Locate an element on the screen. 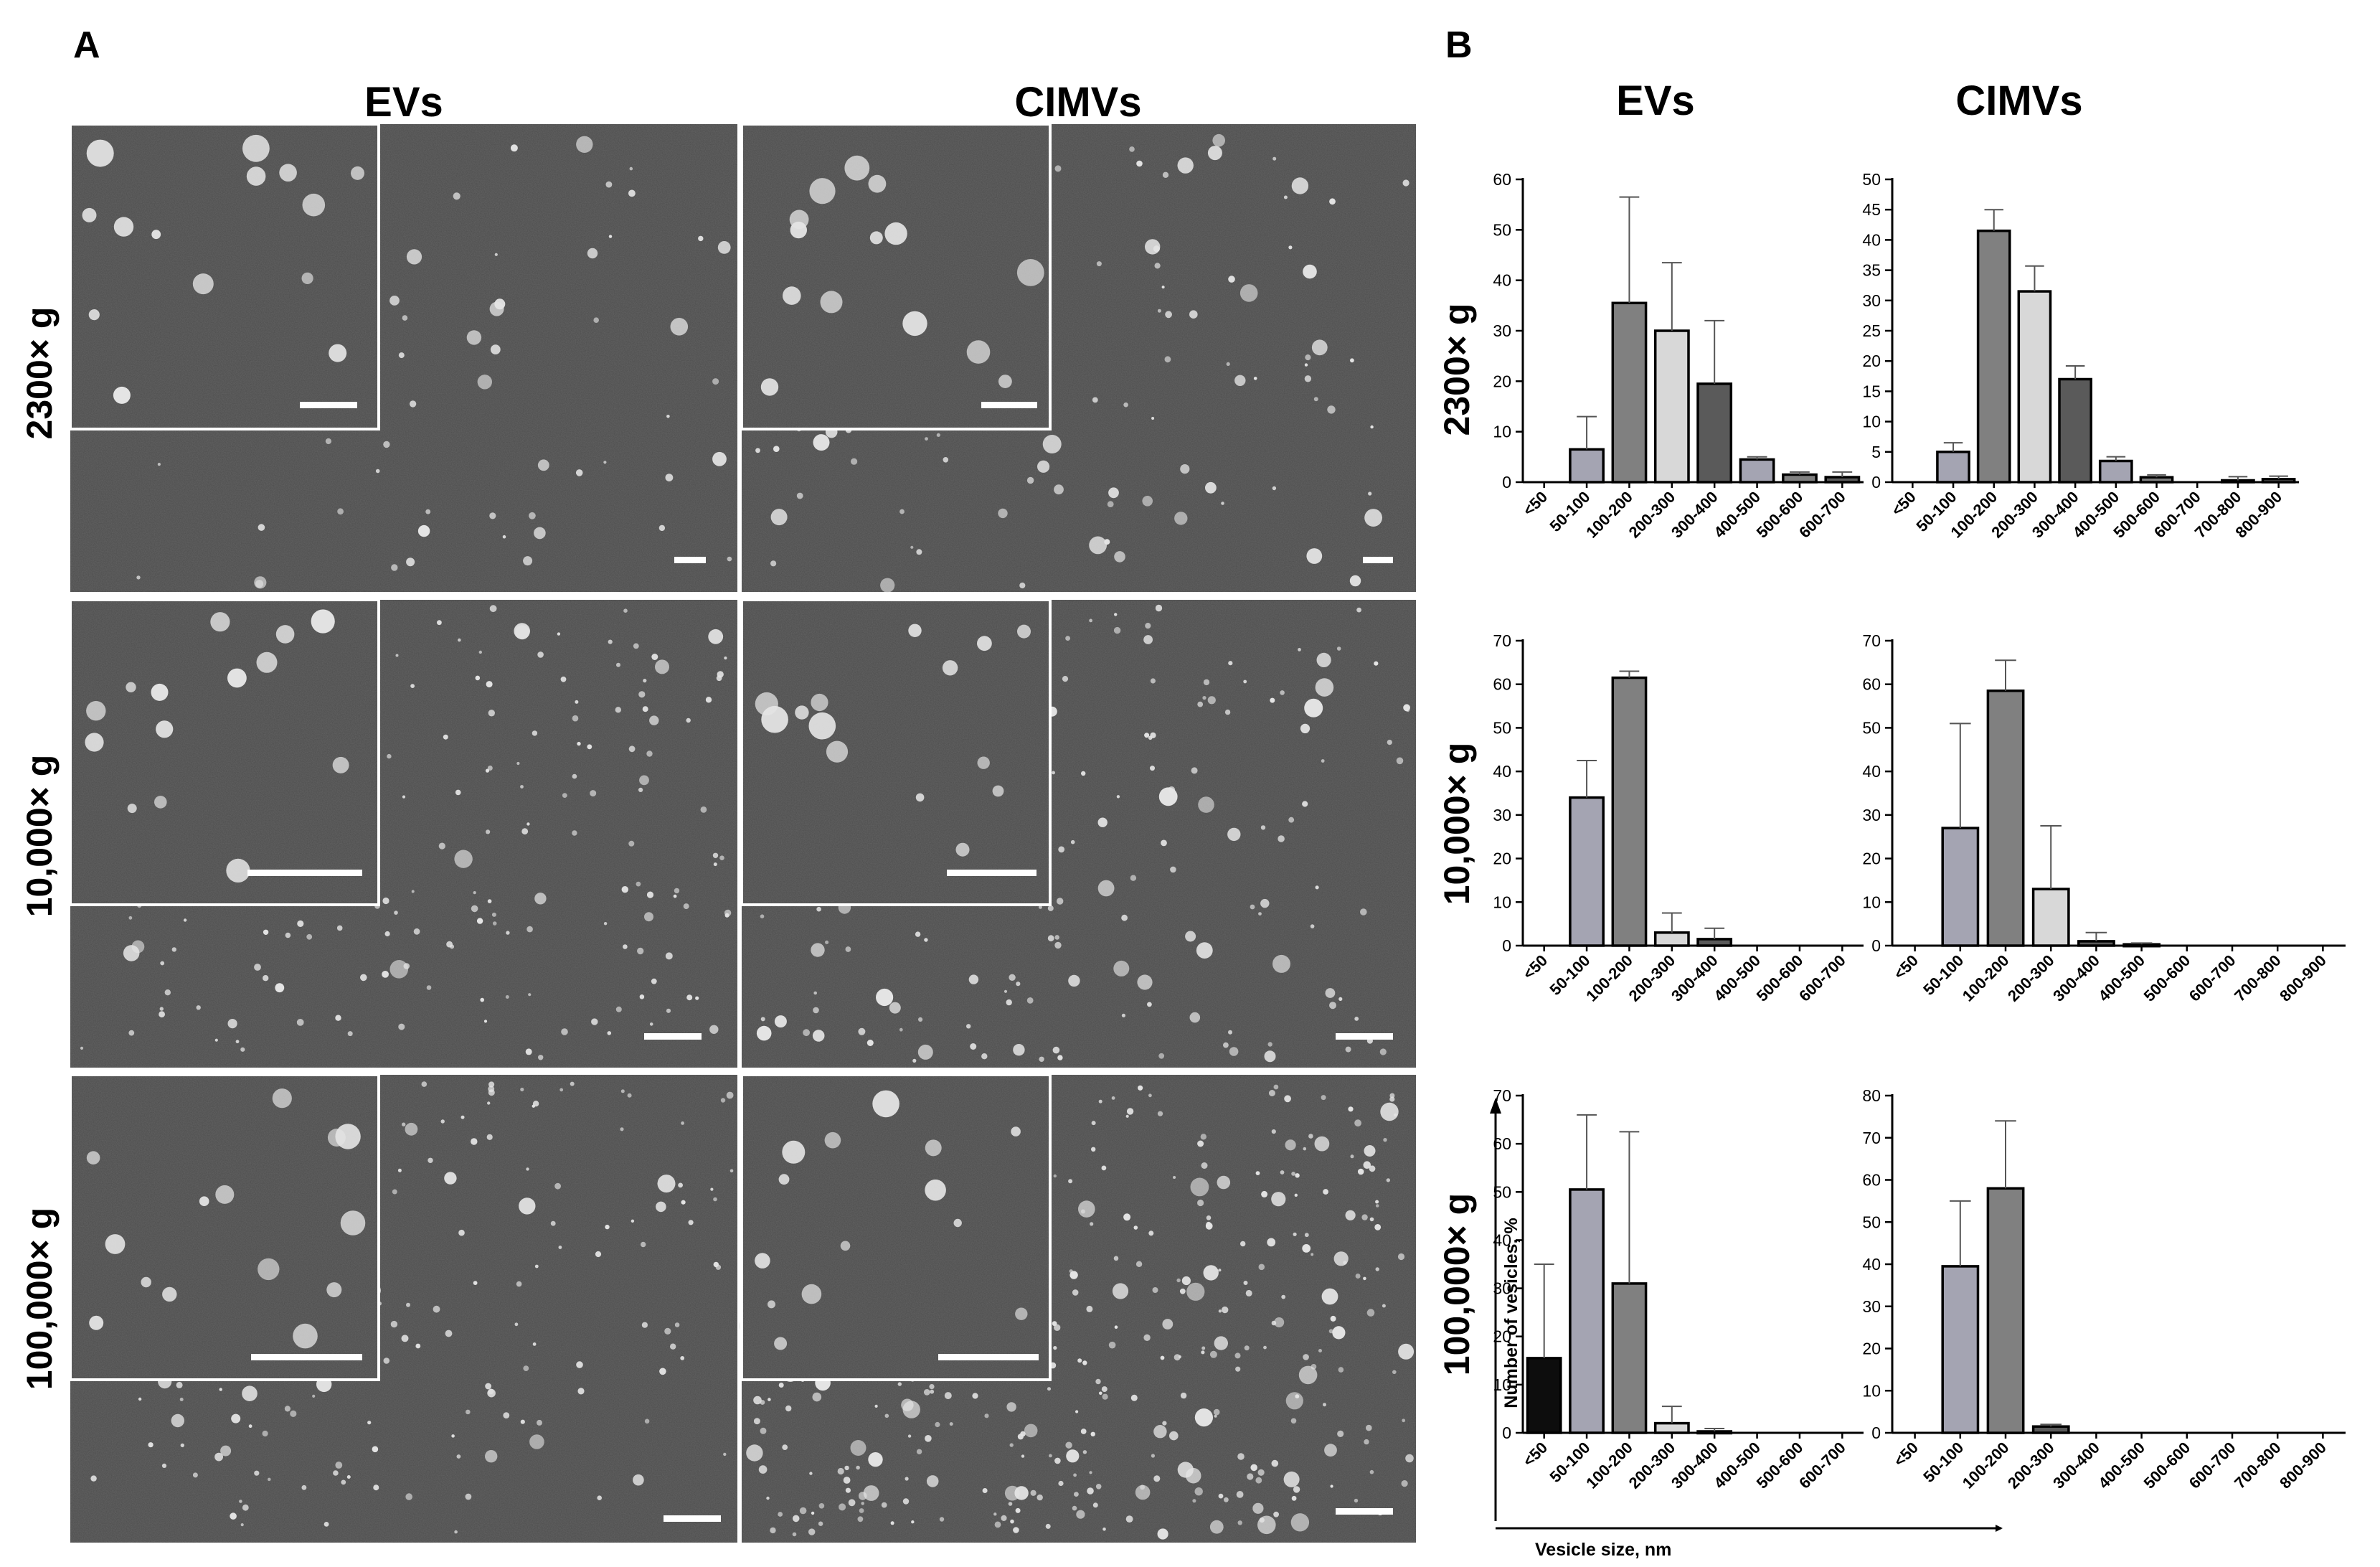 The width and height of the screenshot is (2380, 1567). y-tick-label: 30 is located at coordinates (1871, 815).